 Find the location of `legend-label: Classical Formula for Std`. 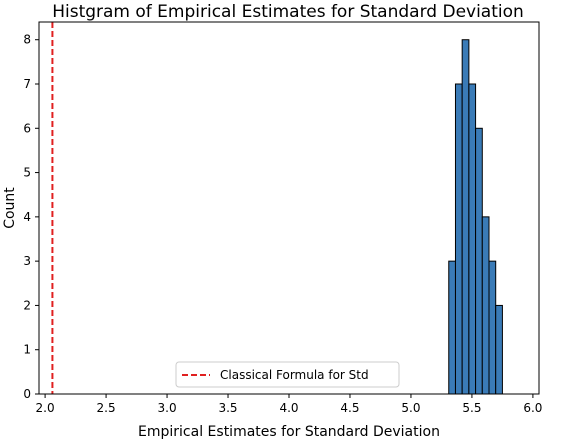

legend-label: Classical Formula for Std is located at coordinates (294, 375).